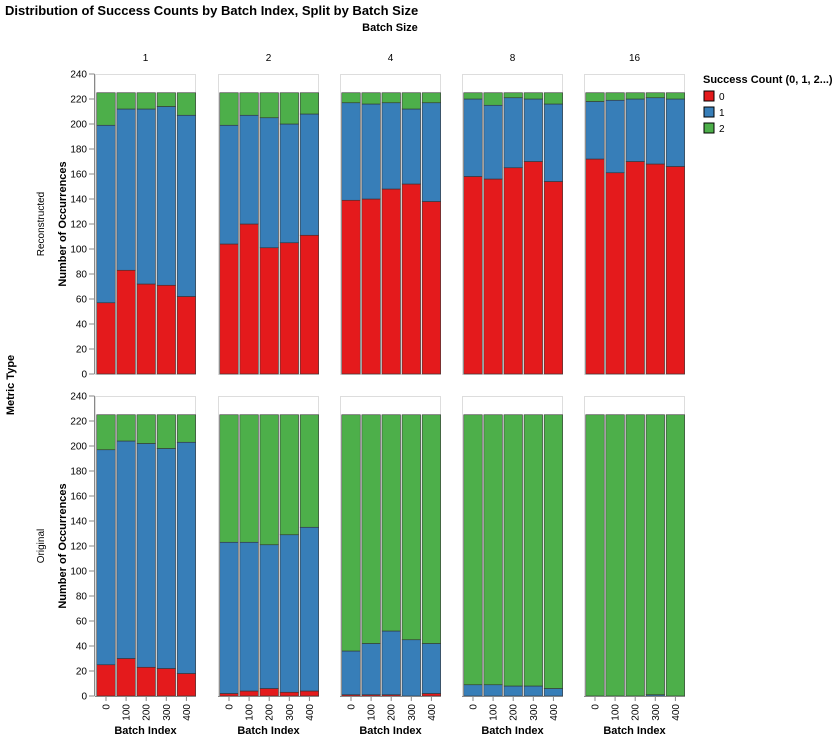  What do you see at coordinates (391, 58) in the screenshot?
I see `column-header-4: 4` at bounding box center [391, 58].